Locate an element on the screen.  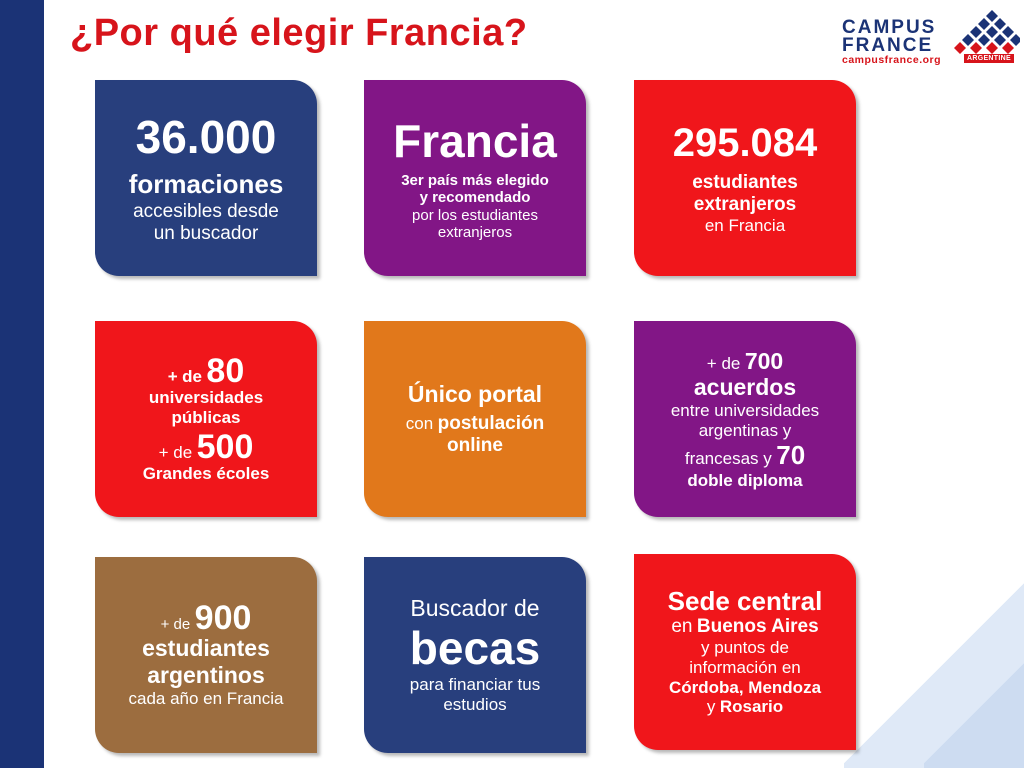
argentinos-line1: estudiantes is located at coordinates (206, 648).